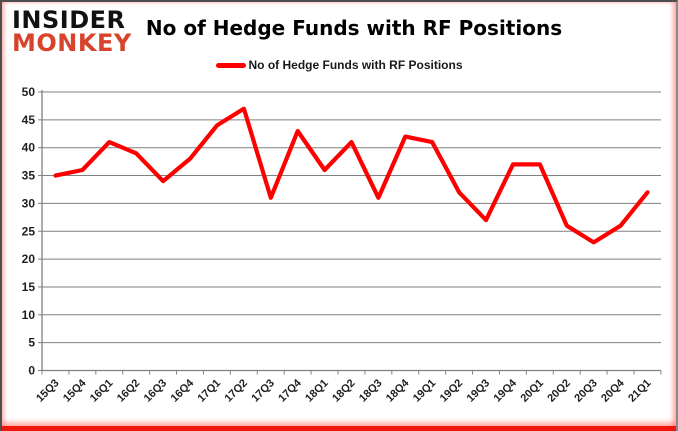 This screenshot has width=678, height=431. I want to click on x-category-label: 20Q2, so click(559, 391).